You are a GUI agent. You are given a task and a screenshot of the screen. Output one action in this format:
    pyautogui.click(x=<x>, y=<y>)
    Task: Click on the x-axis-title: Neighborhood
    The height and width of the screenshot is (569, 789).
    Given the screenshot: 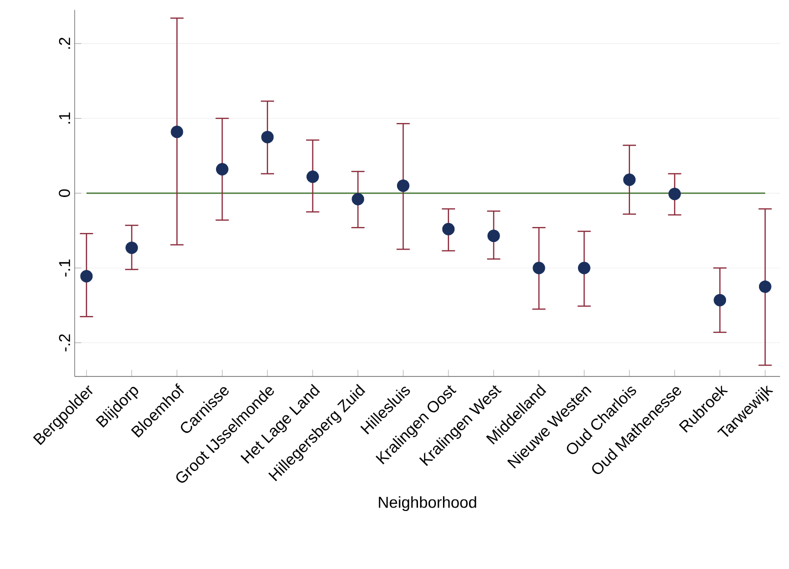 What is the action you would take?
    pyautogui.click(x=427, y=504)
    